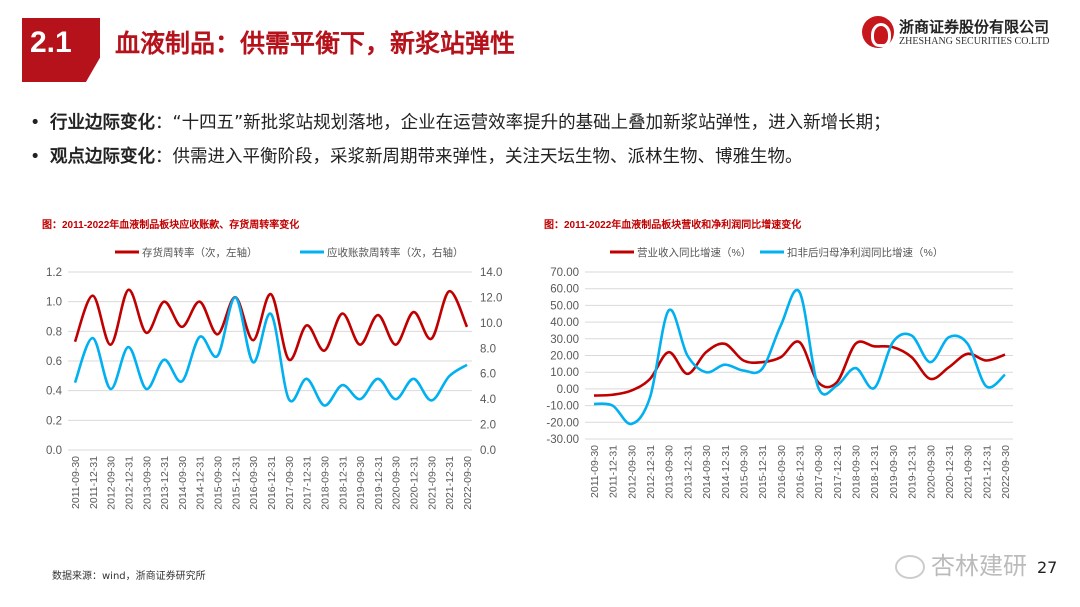  Describe the element at coordinates (564, 306) in the screenshot. I see `y-tick-label: 50.00` at that location.